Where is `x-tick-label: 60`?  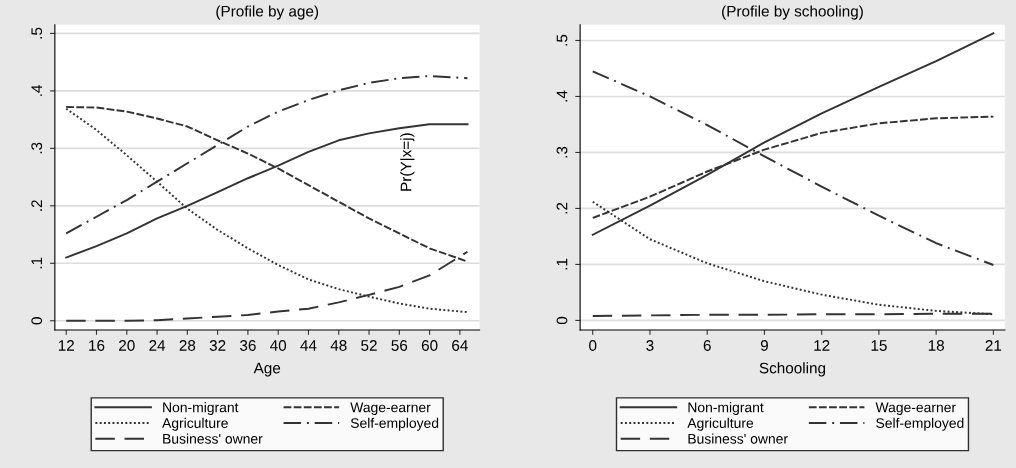
x-tick-label: 60 is located at coordinates (429, 345).